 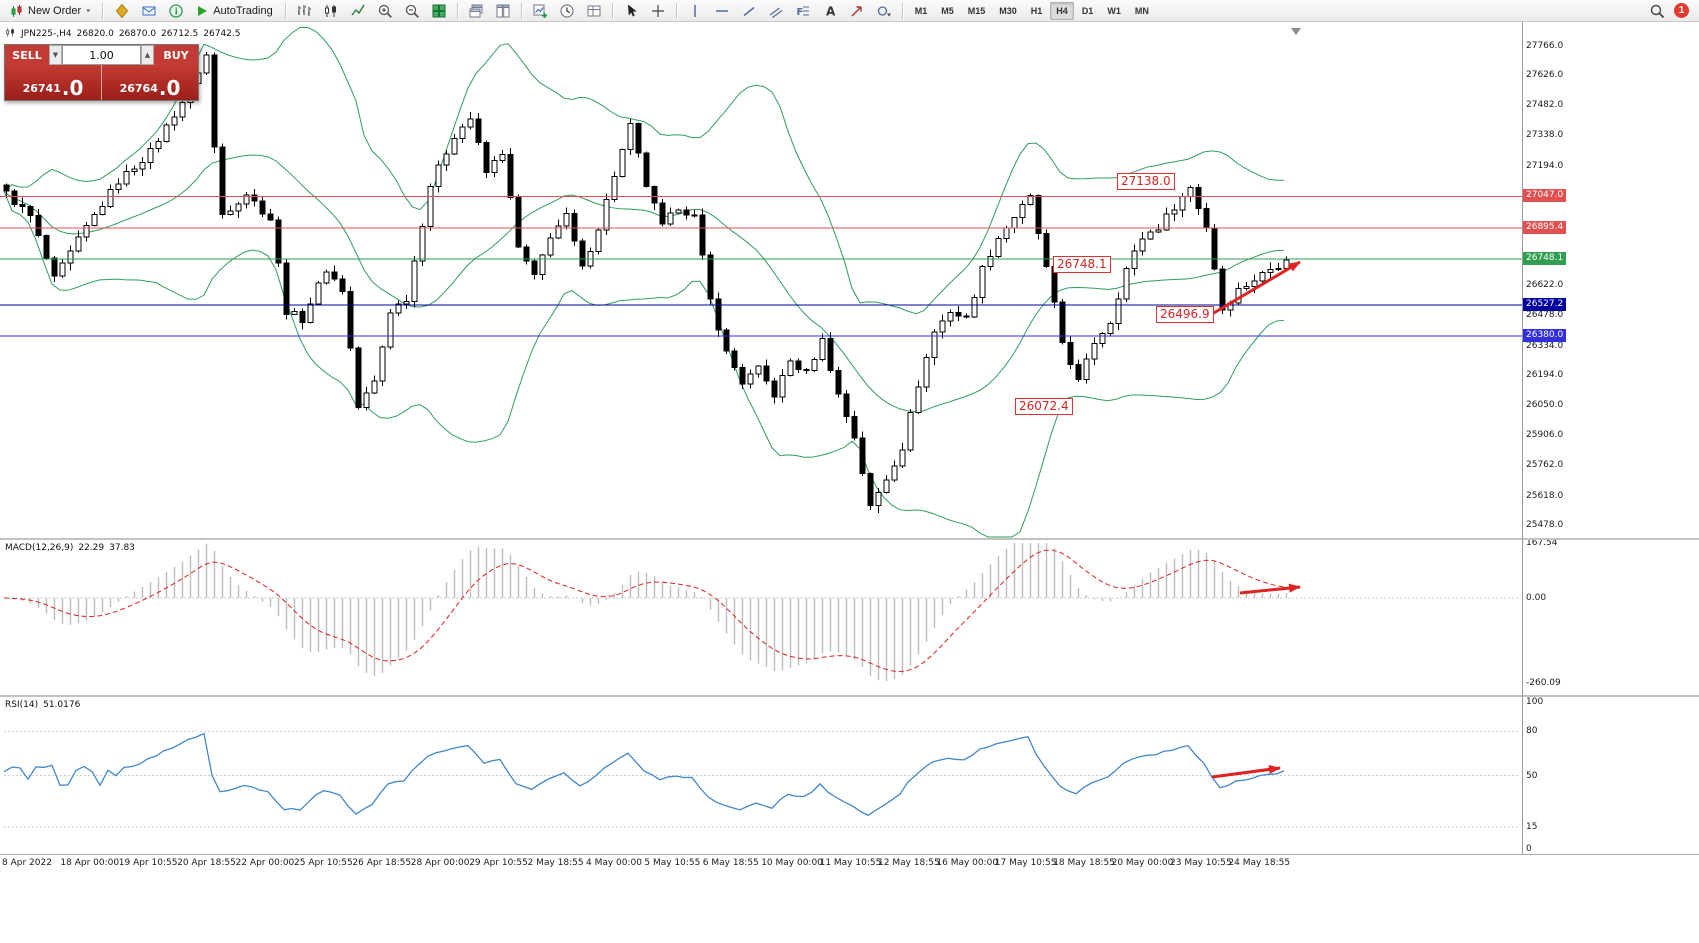 I want to click on trend-arrow, so click(x=1270, y=589).